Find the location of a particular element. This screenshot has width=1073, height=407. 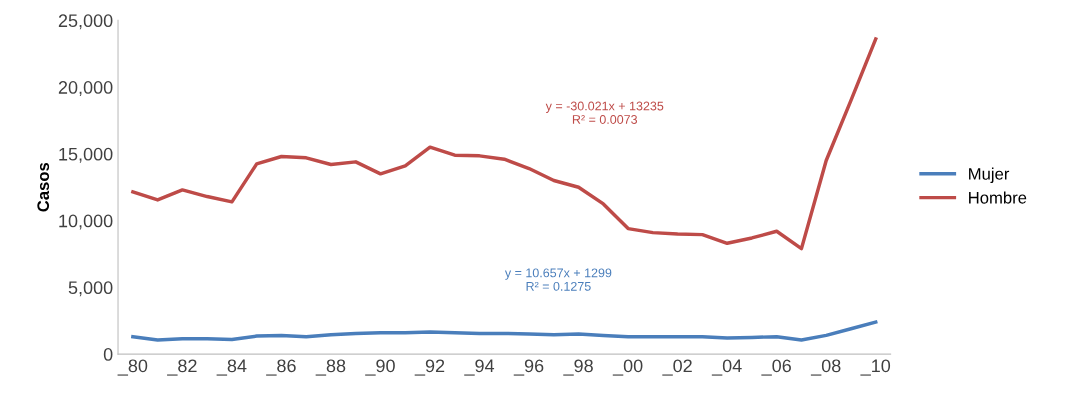

x-tick-label: _98 is located at coordinates (578, 367).